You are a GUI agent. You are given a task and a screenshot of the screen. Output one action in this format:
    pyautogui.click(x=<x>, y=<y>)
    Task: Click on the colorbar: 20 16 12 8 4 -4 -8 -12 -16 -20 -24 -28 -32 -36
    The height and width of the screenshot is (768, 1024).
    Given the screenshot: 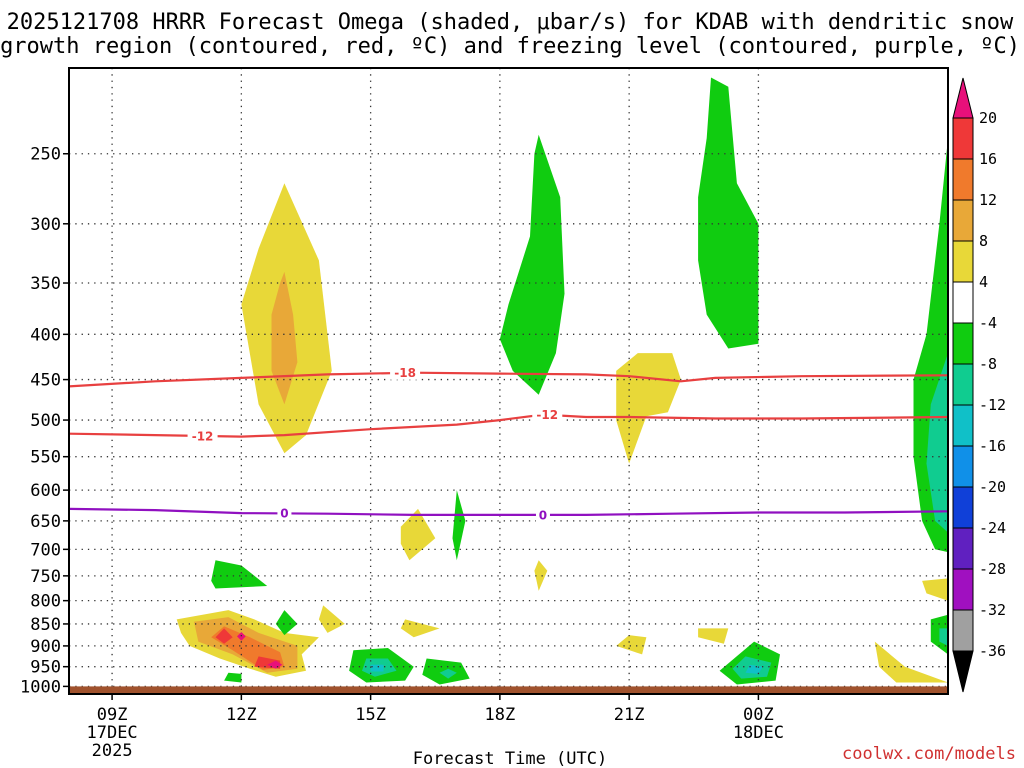 What is the action you would take?
    pyautogui.click(x=979, y=385)
    